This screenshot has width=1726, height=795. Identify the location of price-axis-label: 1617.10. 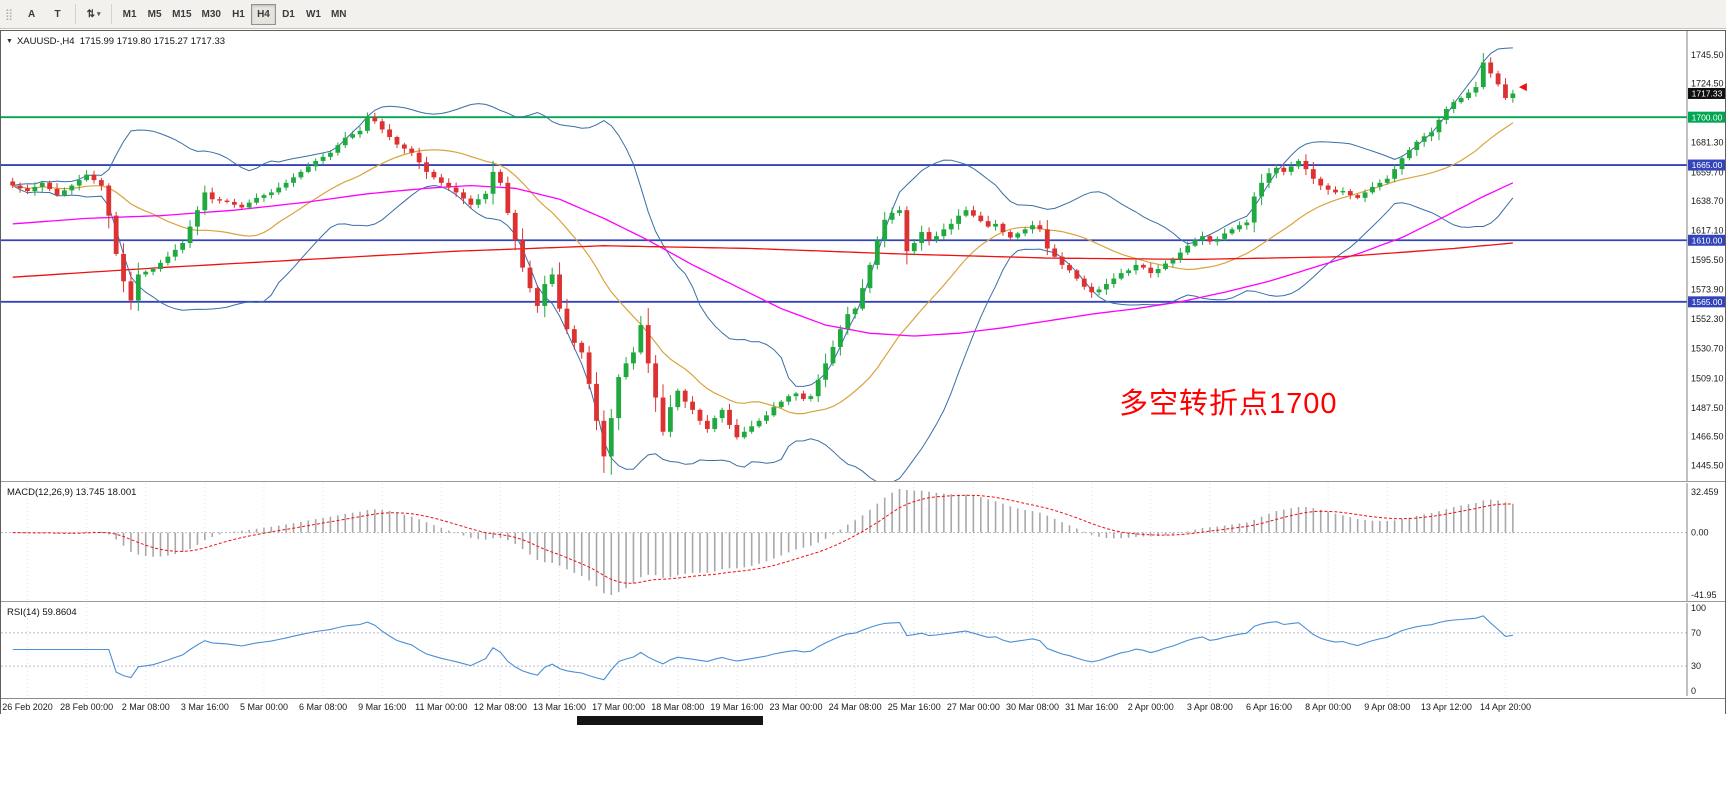
(1707, 231).